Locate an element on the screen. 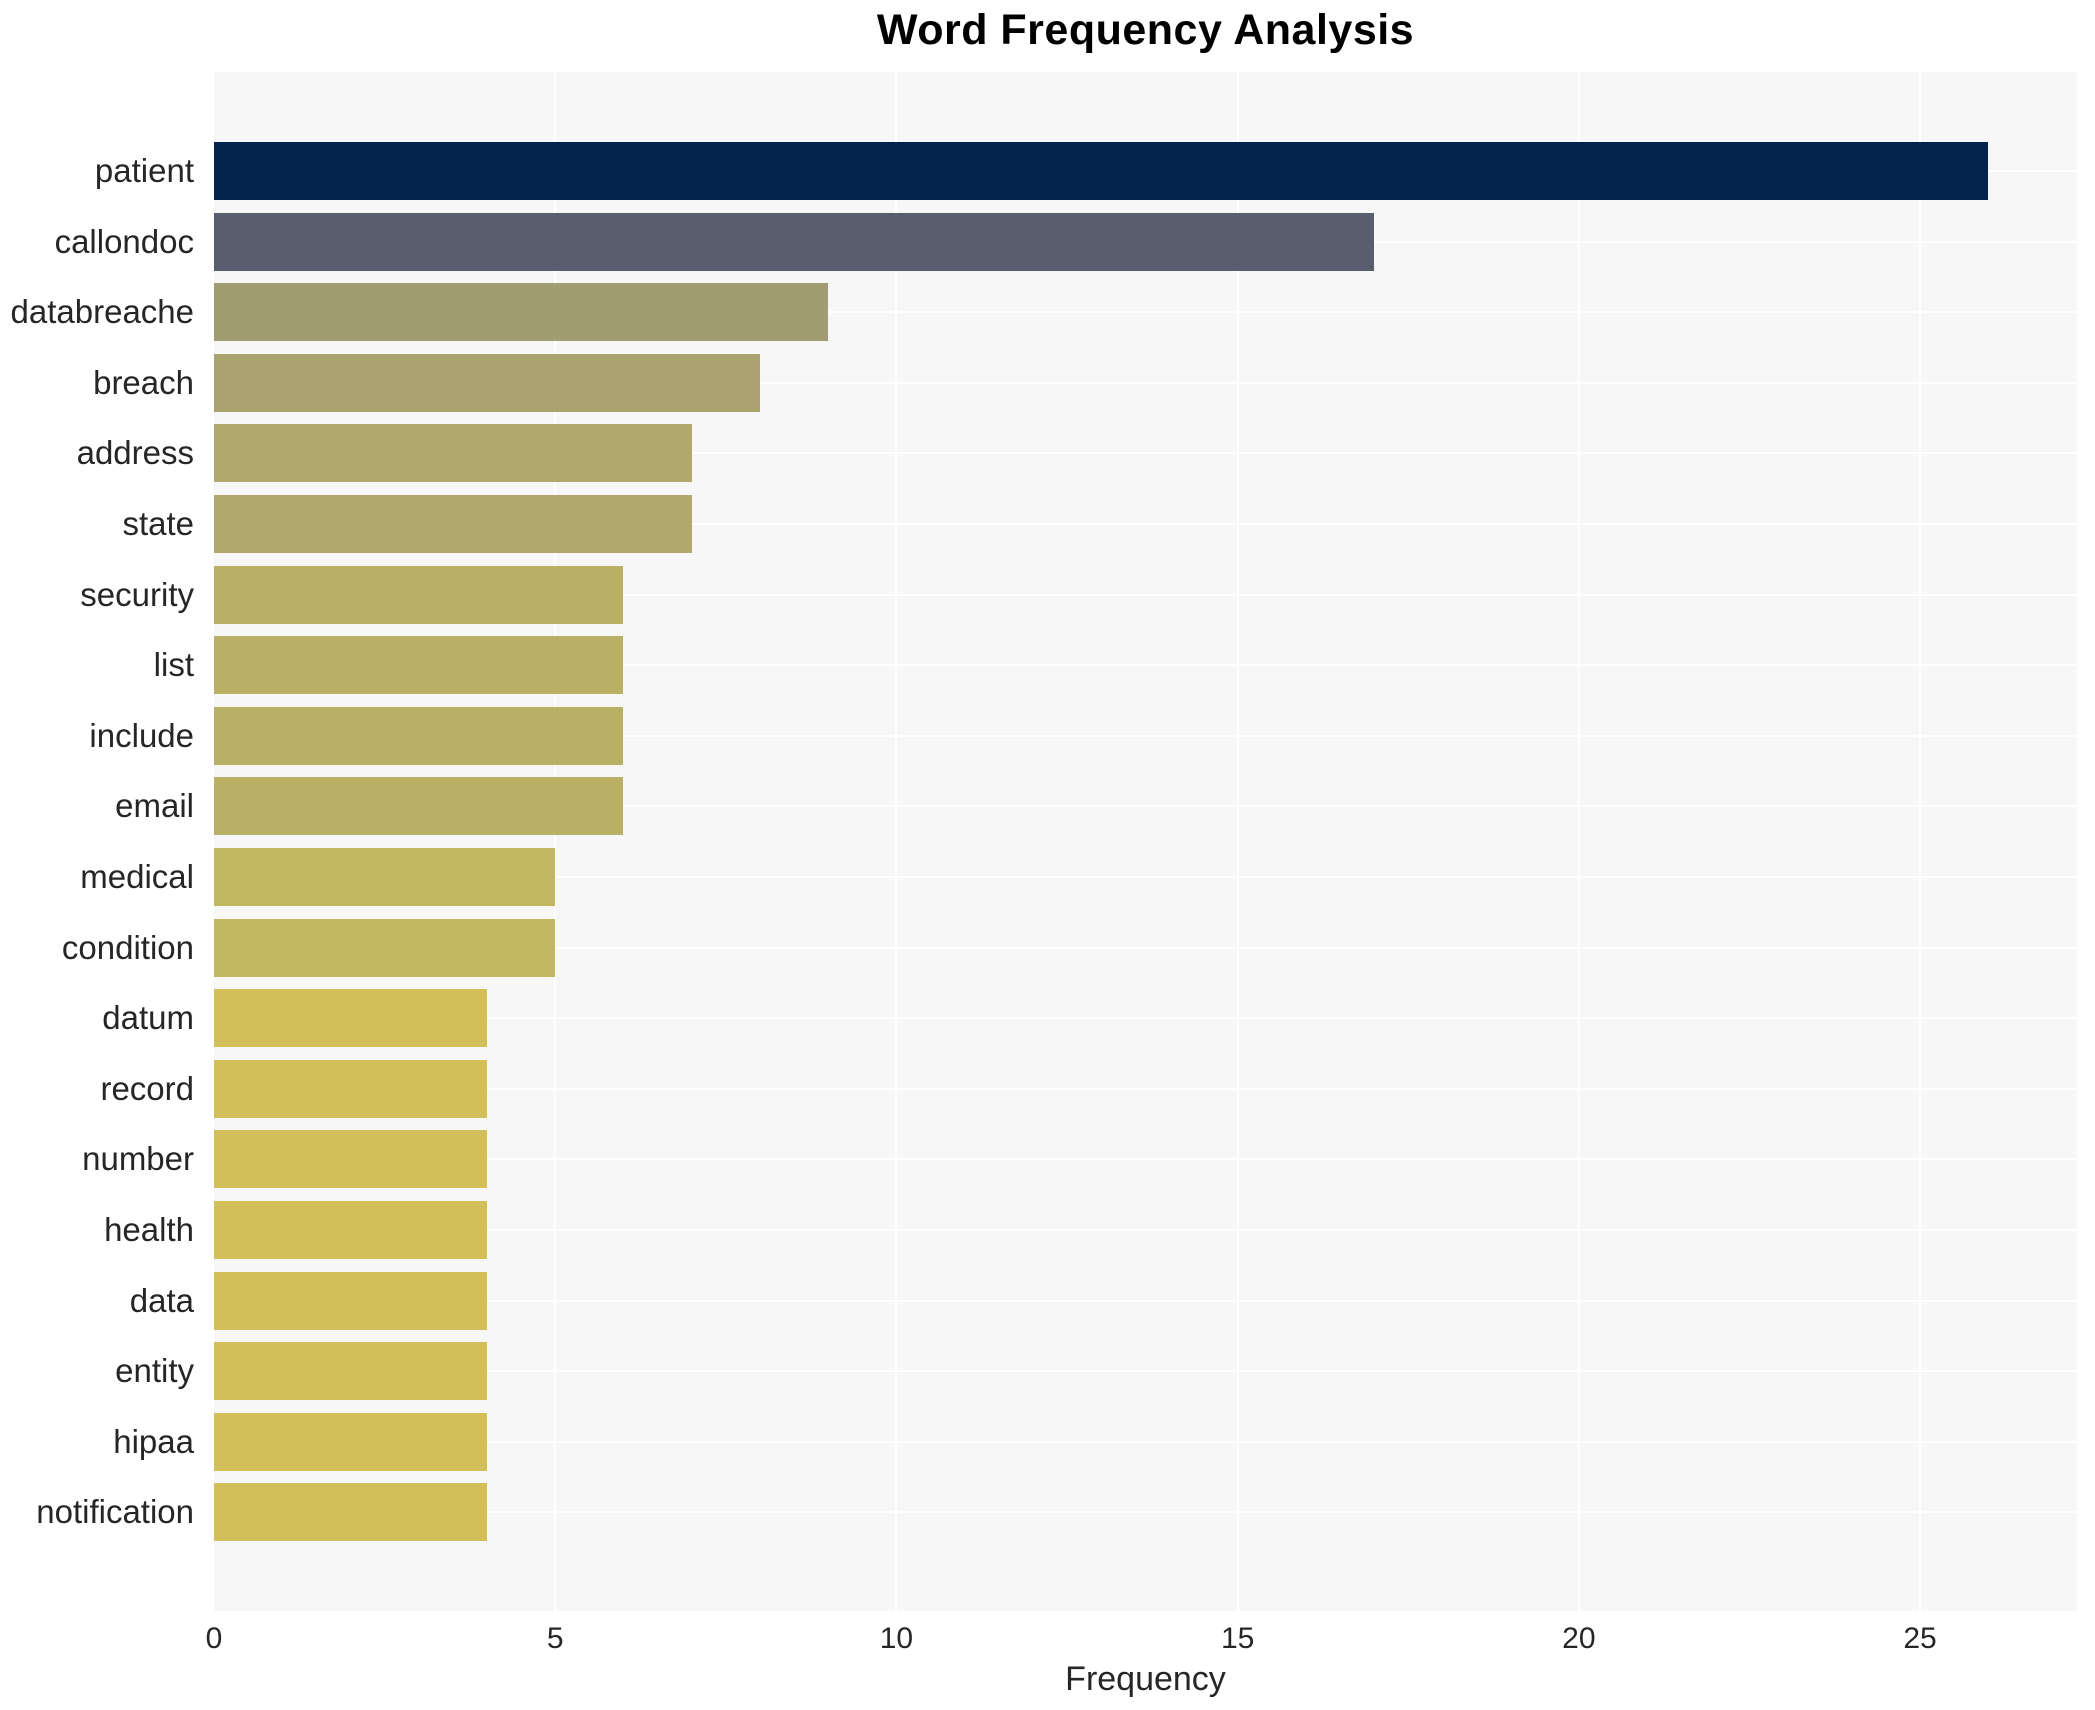 The width and height of the screenshot is (2095, 1710). y-tick-label: callondoc is located at coordinates (124, 241).